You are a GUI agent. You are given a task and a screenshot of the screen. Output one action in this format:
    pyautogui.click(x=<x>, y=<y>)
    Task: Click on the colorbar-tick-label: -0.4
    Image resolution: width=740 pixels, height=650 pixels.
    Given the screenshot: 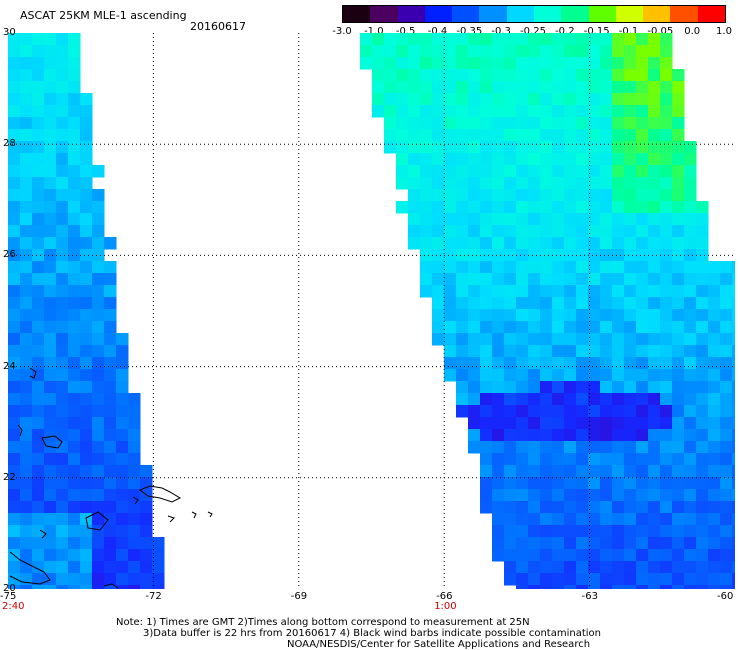 What is the action you would take?
    pyautogui.click(x=437, y=31)
    